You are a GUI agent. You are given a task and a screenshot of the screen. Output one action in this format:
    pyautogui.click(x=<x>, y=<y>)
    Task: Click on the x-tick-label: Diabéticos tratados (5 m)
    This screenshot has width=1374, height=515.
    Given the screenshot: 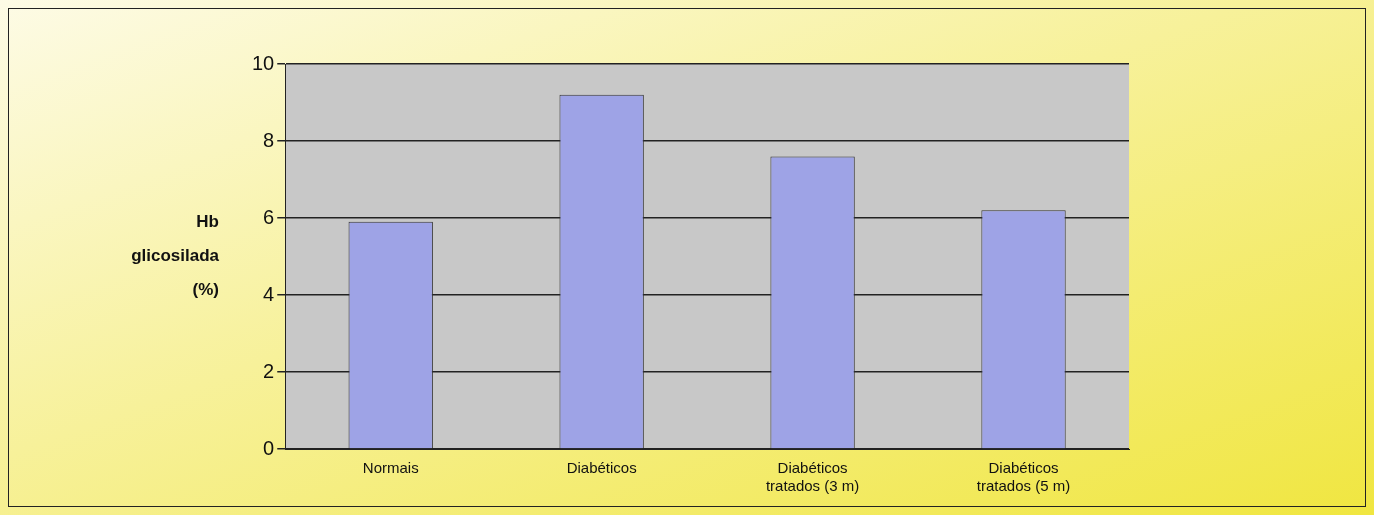 What is the action you would take?
    pyautogui.click(x=1023, y=477)
    